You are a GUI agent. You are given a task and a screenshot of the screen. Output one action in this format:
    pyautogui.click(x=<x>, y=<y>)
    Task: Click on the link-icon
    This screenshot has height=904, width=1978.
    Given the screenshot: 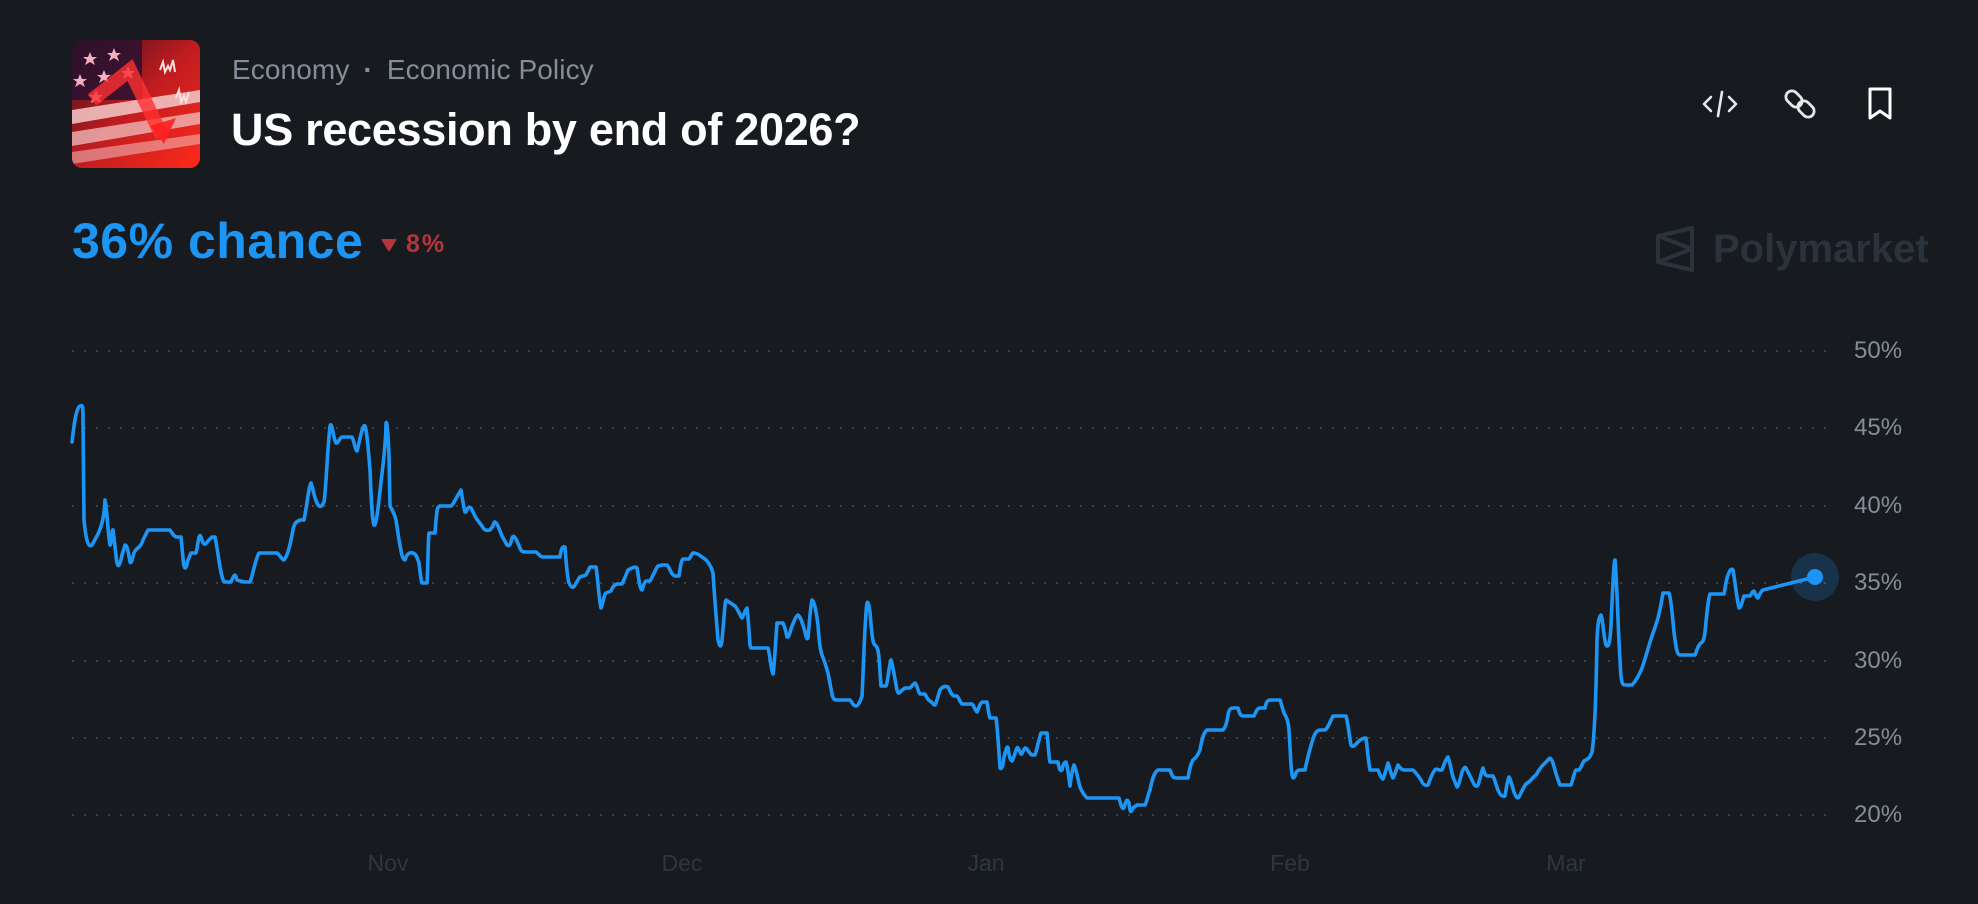 What is the action you would take?
    pyautogui.click(x=1800, y=104)
    